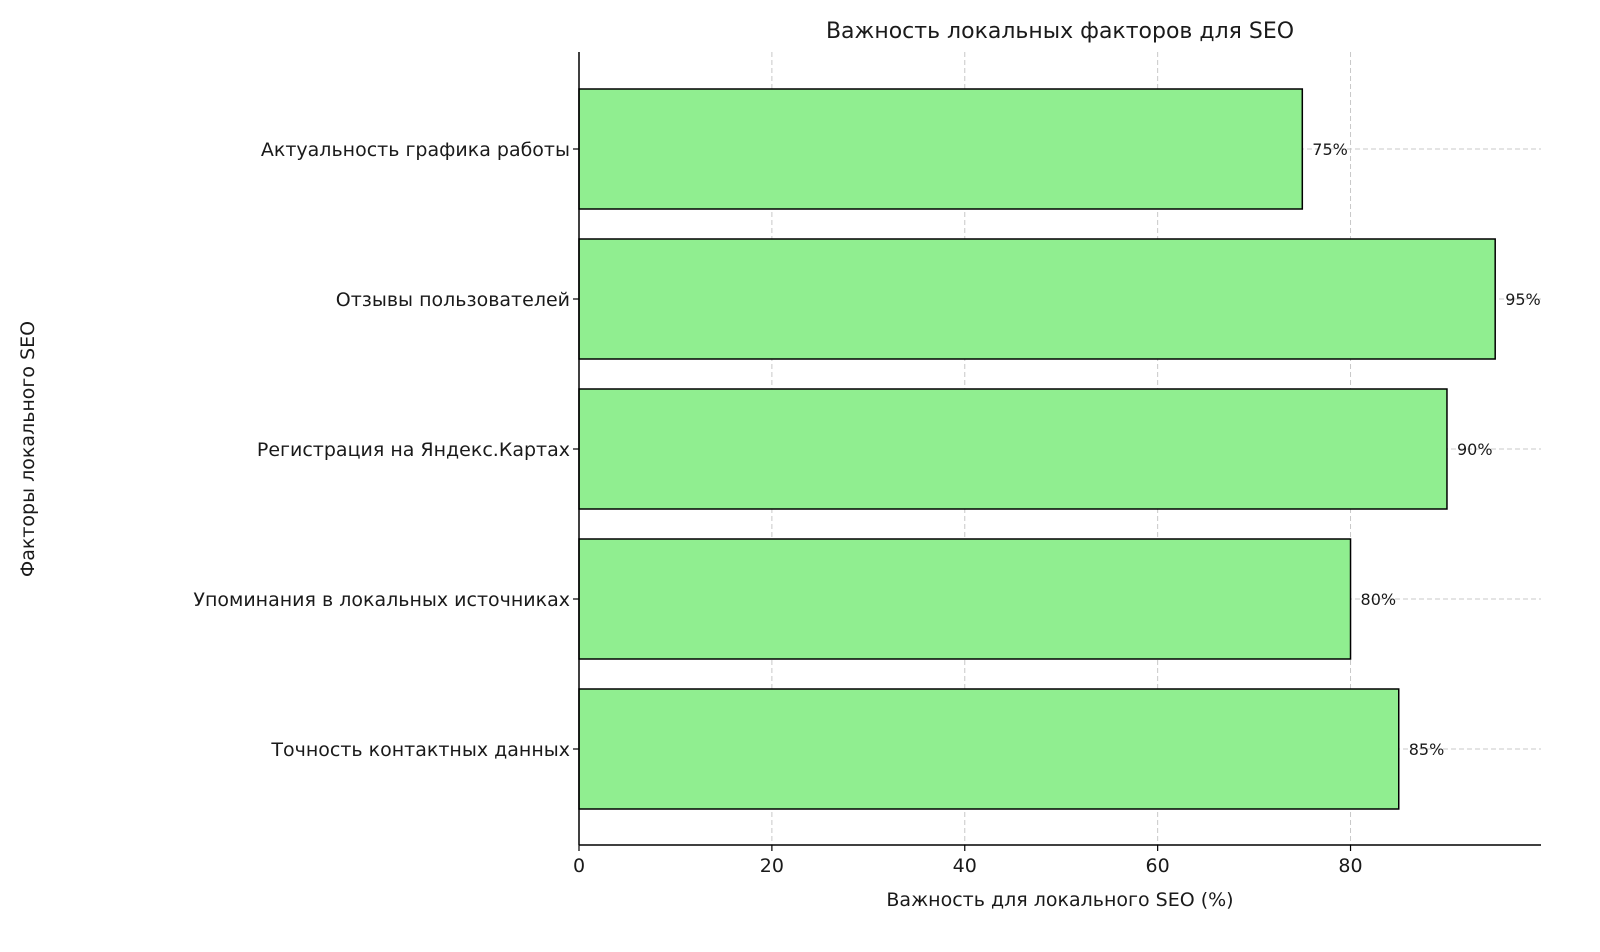  What do you see at coordinates (28, 449) in the screenshot?
I see `y-axis-label: Факторы локального SEO` at bounding box center [28, 449].